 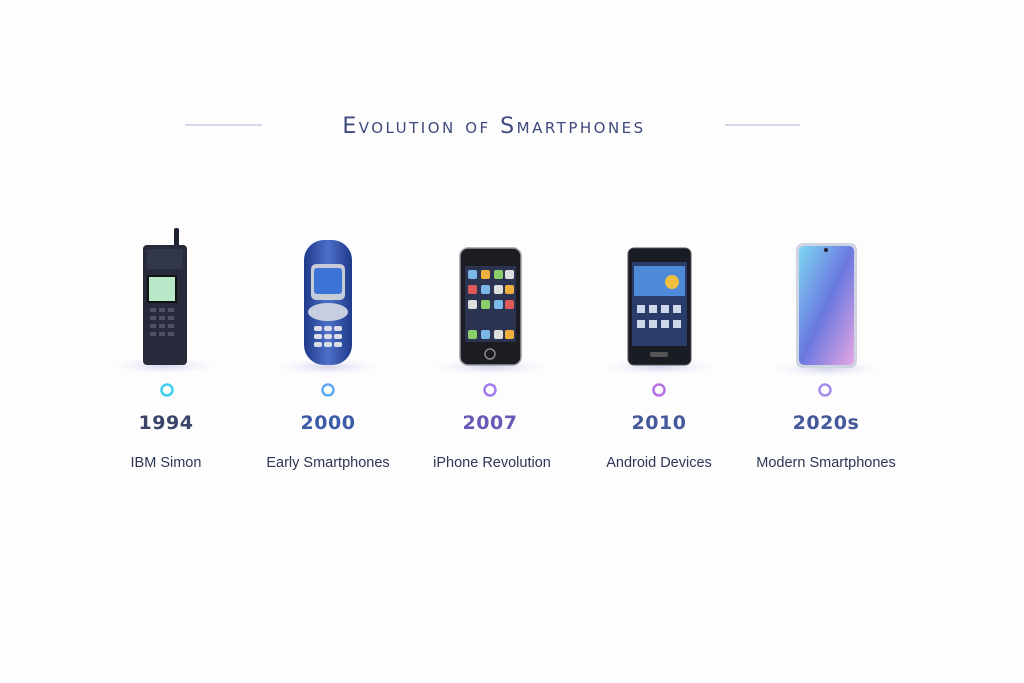 I want to click on header: Evolution of Smartphones, so click(x=492, y=126).